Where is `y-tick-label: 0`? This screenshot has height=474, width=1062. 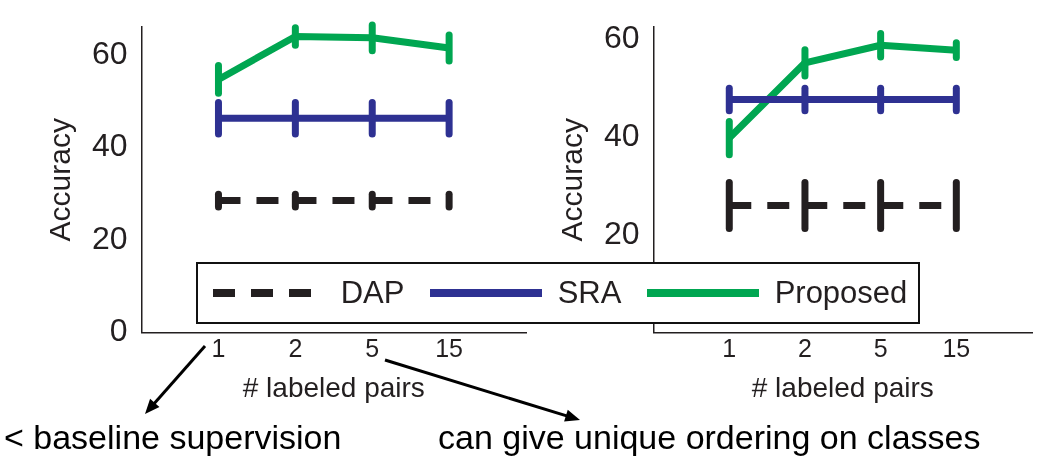 y-tick-label: 0 is located at coordinates (118, 330).